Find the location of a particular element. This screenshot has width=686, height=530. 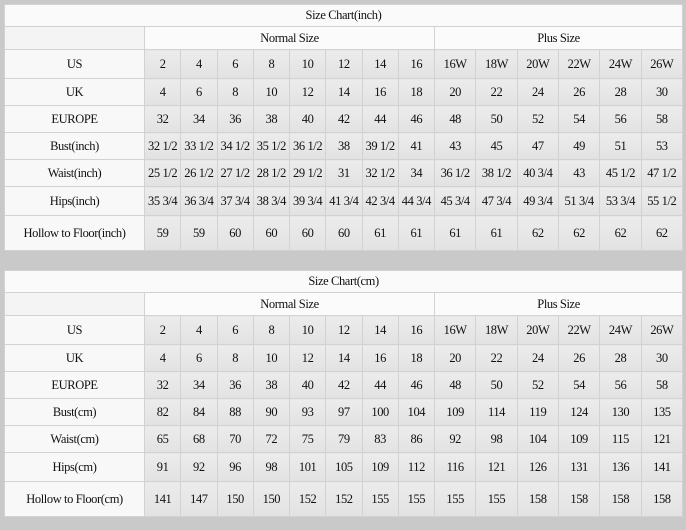

row-label: Hips(inch) is located at coordinates (74, 201).